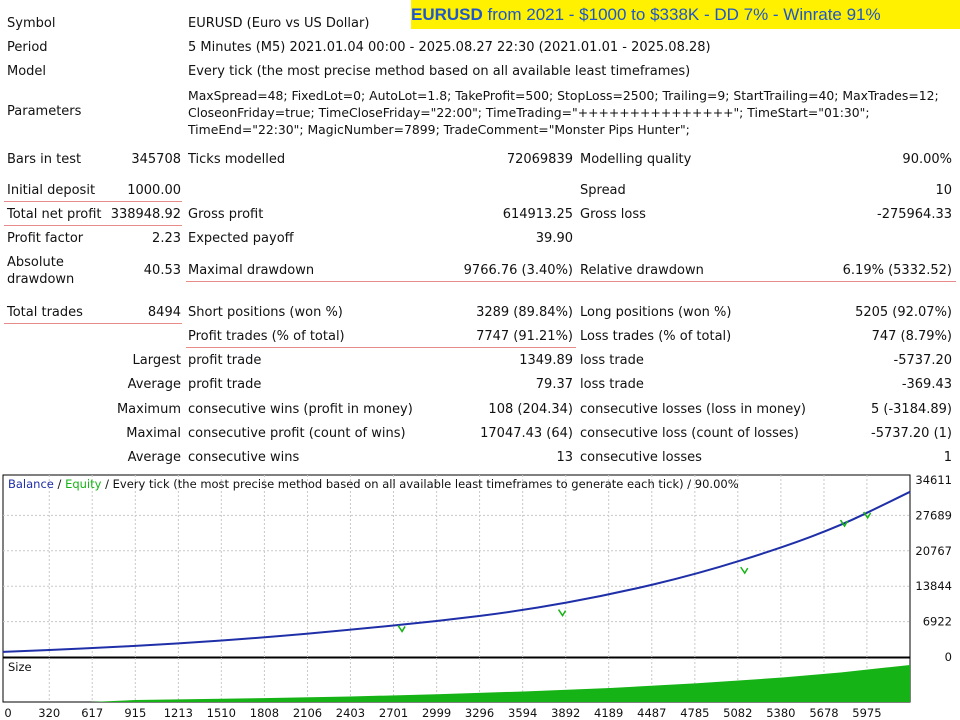  I want to click on relative-drawdown-value: 6.19% (5332.52), so click(897, 270).